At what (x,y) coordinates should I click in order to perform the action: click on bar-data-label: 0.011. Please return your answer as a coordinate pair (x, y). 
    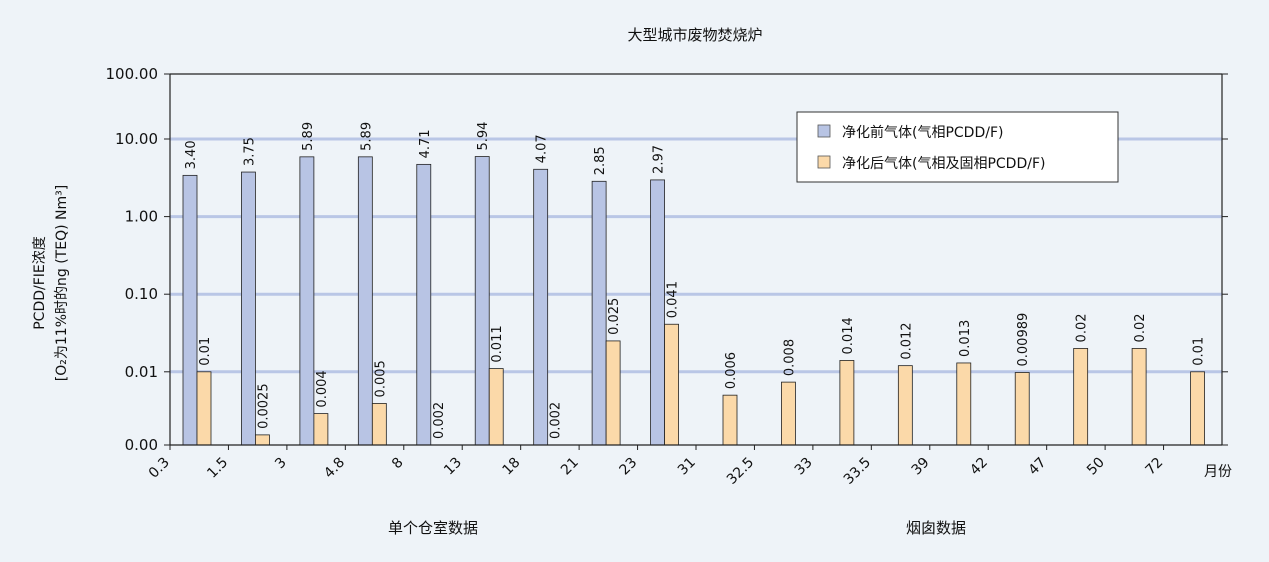
    Looking at the image, I should click on (497, 343).